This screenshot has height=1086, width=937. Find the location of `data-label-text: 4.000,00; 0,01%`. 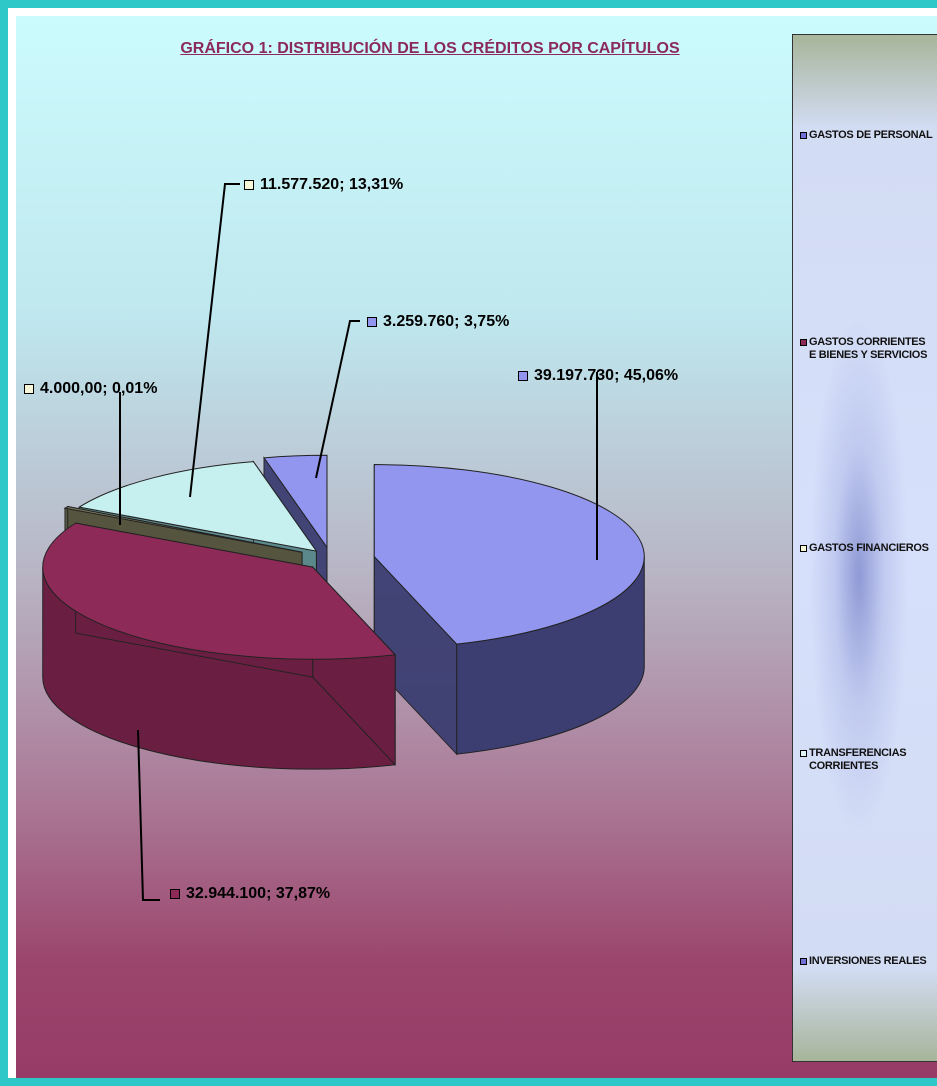

data-label-text: 4.000,00; 0,01% is located at coordinates (99, 388).